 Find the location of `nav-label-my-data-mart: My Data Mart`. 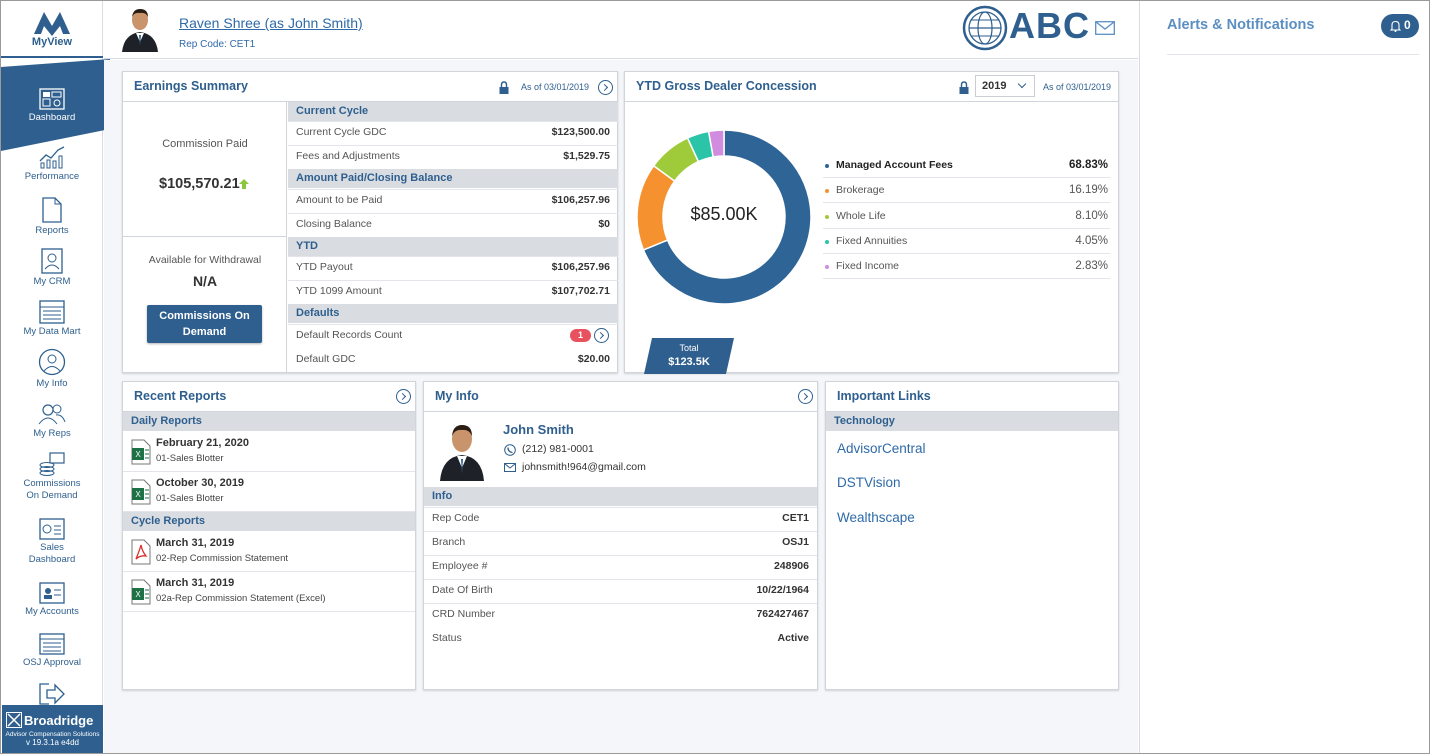

nav-label-my-data-mart: My Data Mart is located at coordinates (52, 331).